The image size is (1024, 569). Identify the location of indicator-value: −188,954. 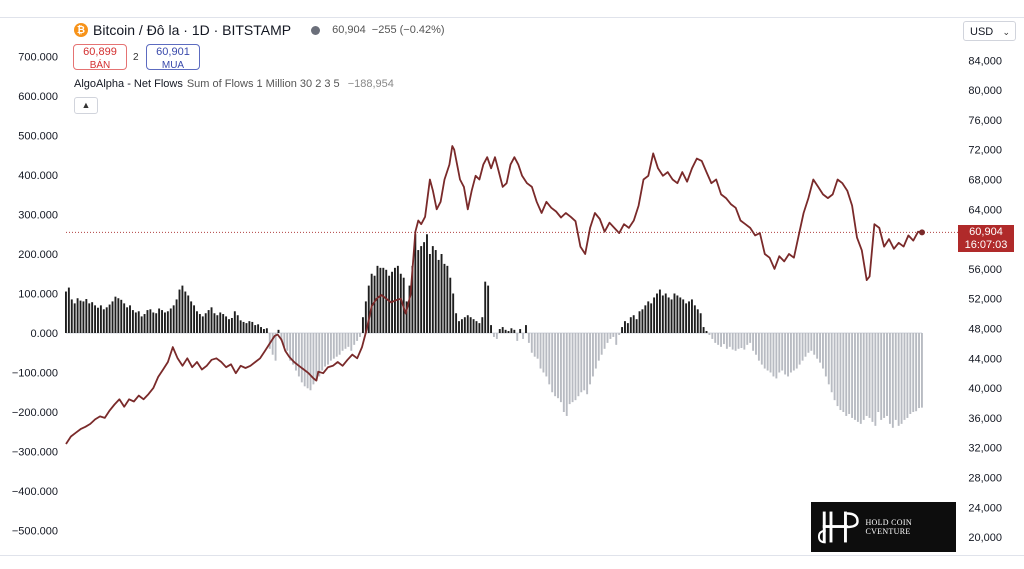
(370, 84).